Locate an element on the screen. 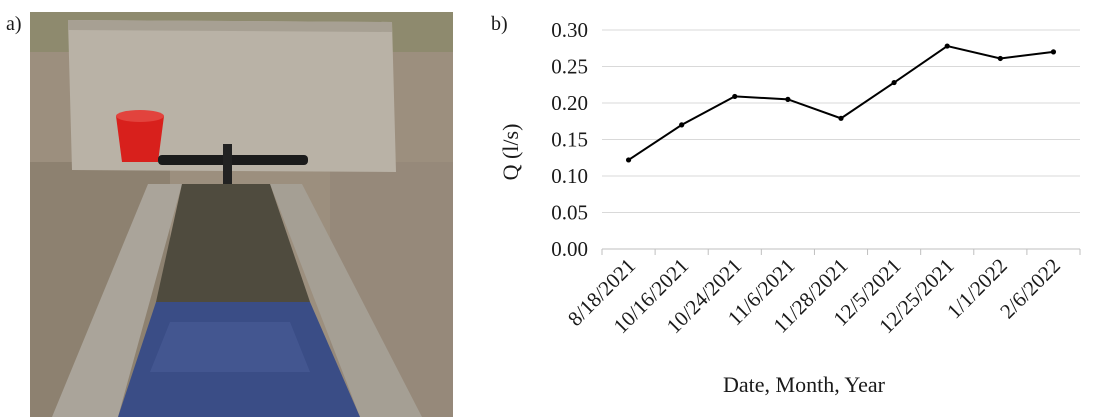 The image size is (1102, 417). y-tick-label: 0.15 is located at coordinates (569, 140).